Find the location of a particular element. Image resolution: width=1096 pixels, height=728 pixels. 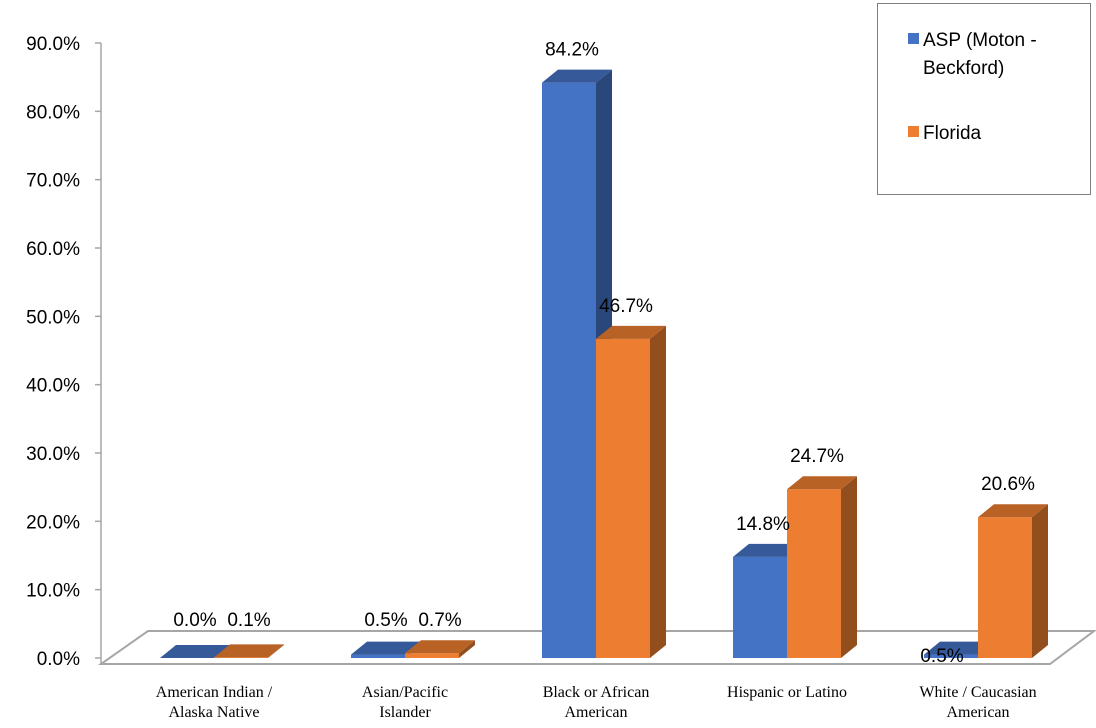

y-tick-label: 80.0% is located at coordinates (53, 112).